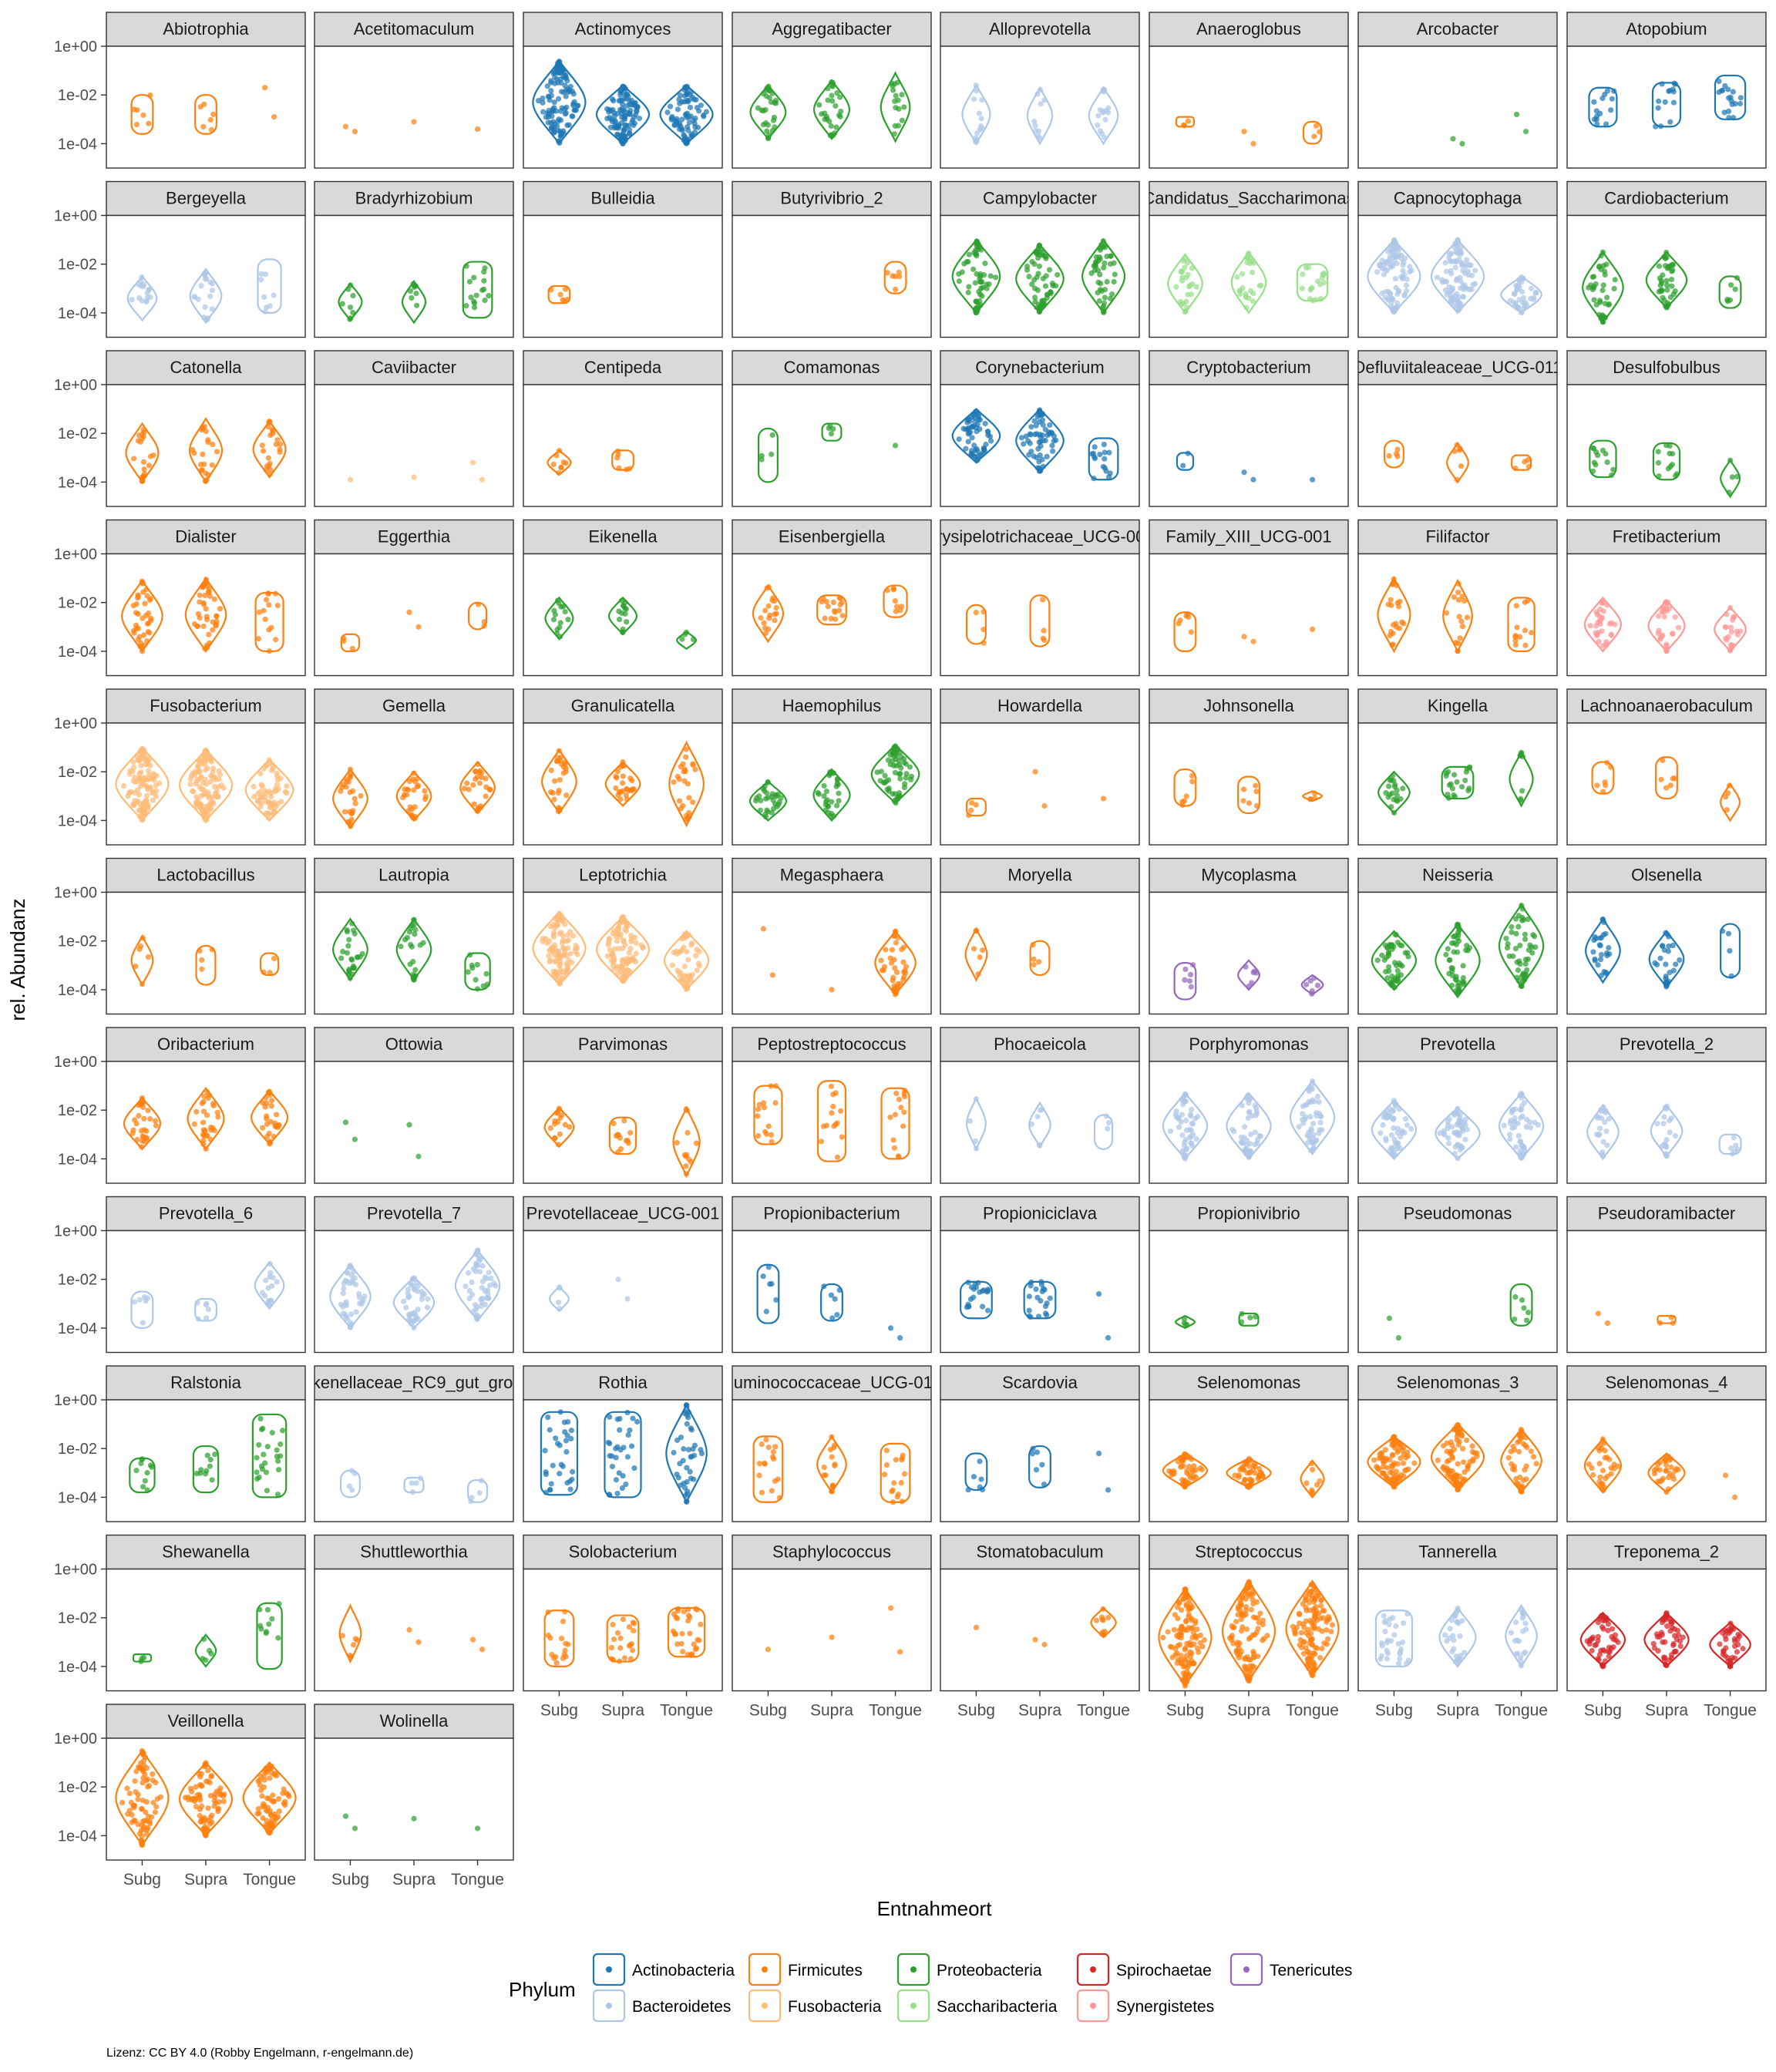 Image resolution: width=1776 pixels, height=2072 pixels. I want to click on facet-panel-desulfobulbus: Desulfobulbus, so click(1667, 428).